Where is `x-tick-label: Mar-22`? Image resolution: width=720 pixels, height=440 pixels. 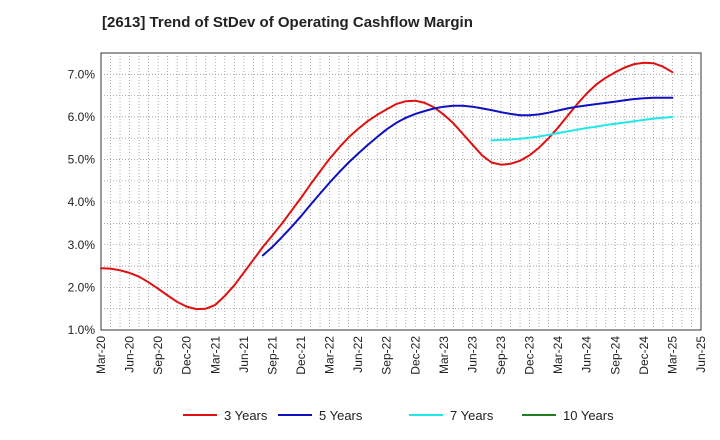 x-tick-label: Mar-22 is located at coordinates (330, 355).